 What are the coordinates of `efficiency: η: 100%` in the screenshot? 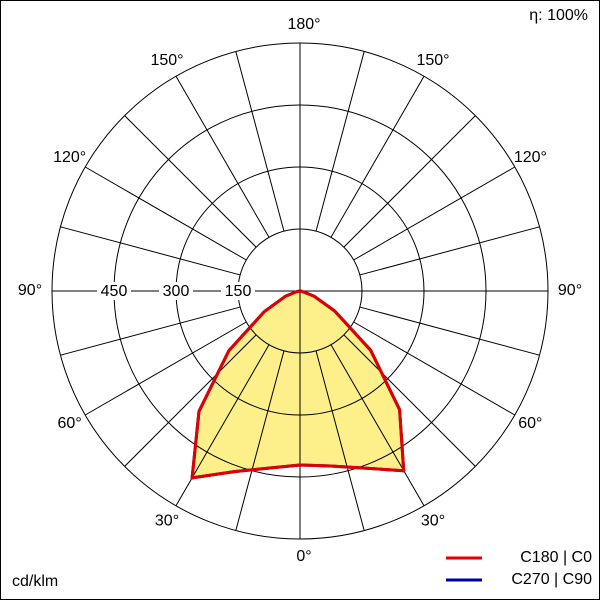 It's located at (558, 15).